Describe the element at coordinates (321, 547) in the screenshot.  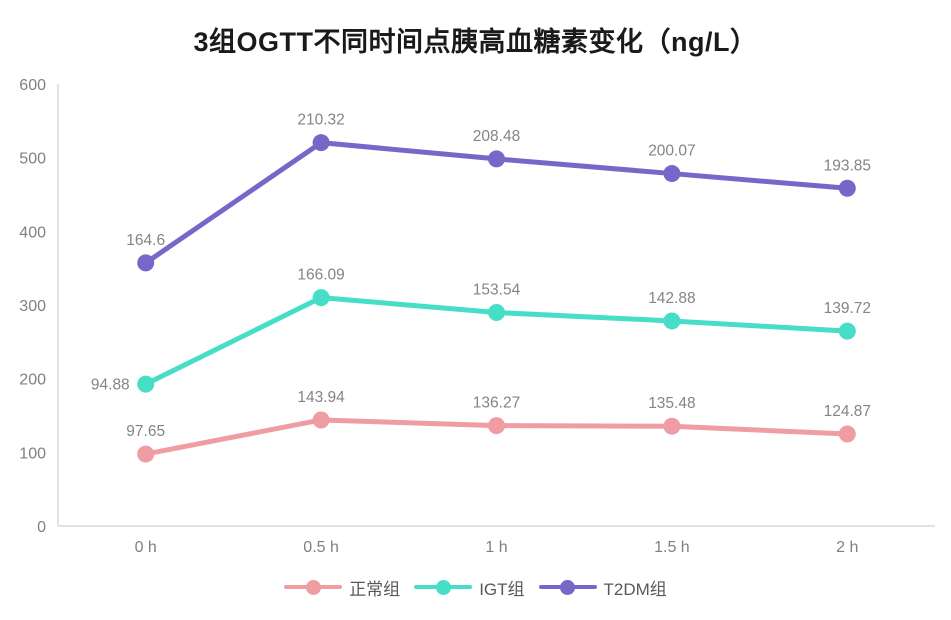
I see `x-tick-label: 0.5 h` at that location.